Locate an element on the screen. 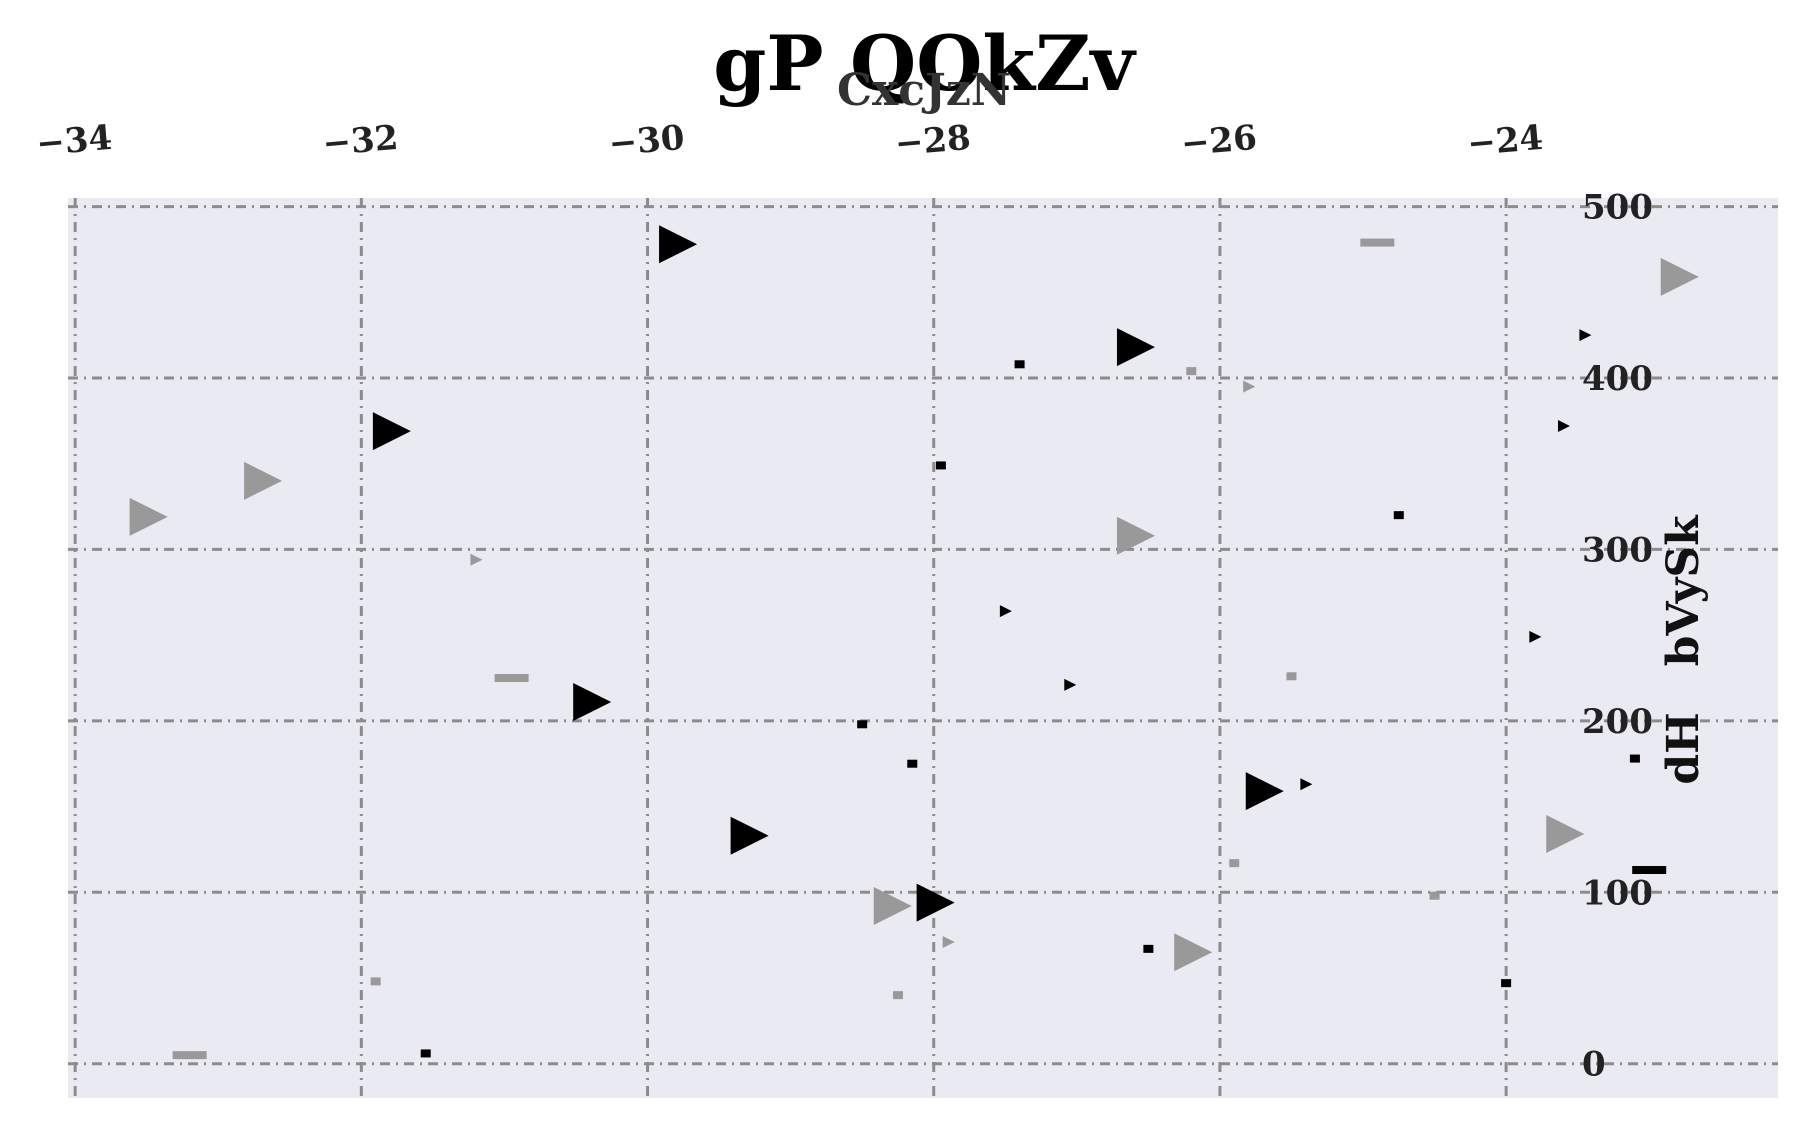 This screenshot has width=1808, height=1130. y-tick-label: 300 is located at coordinates (1617, 550).